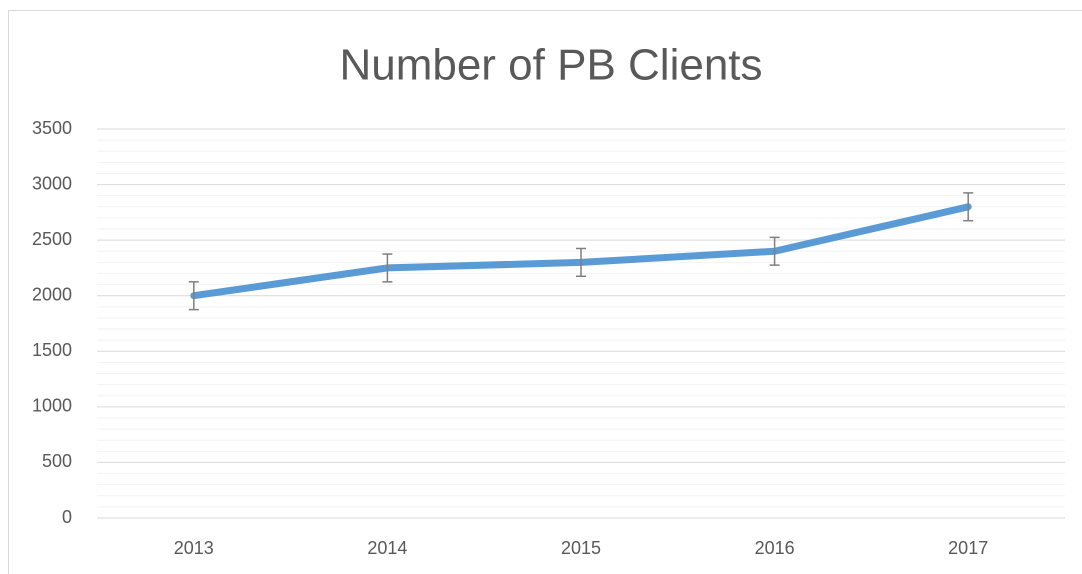  Describe the element at coordinates (775, 548) in the screenshot. I see `x-tick-label: 2016` at that location.